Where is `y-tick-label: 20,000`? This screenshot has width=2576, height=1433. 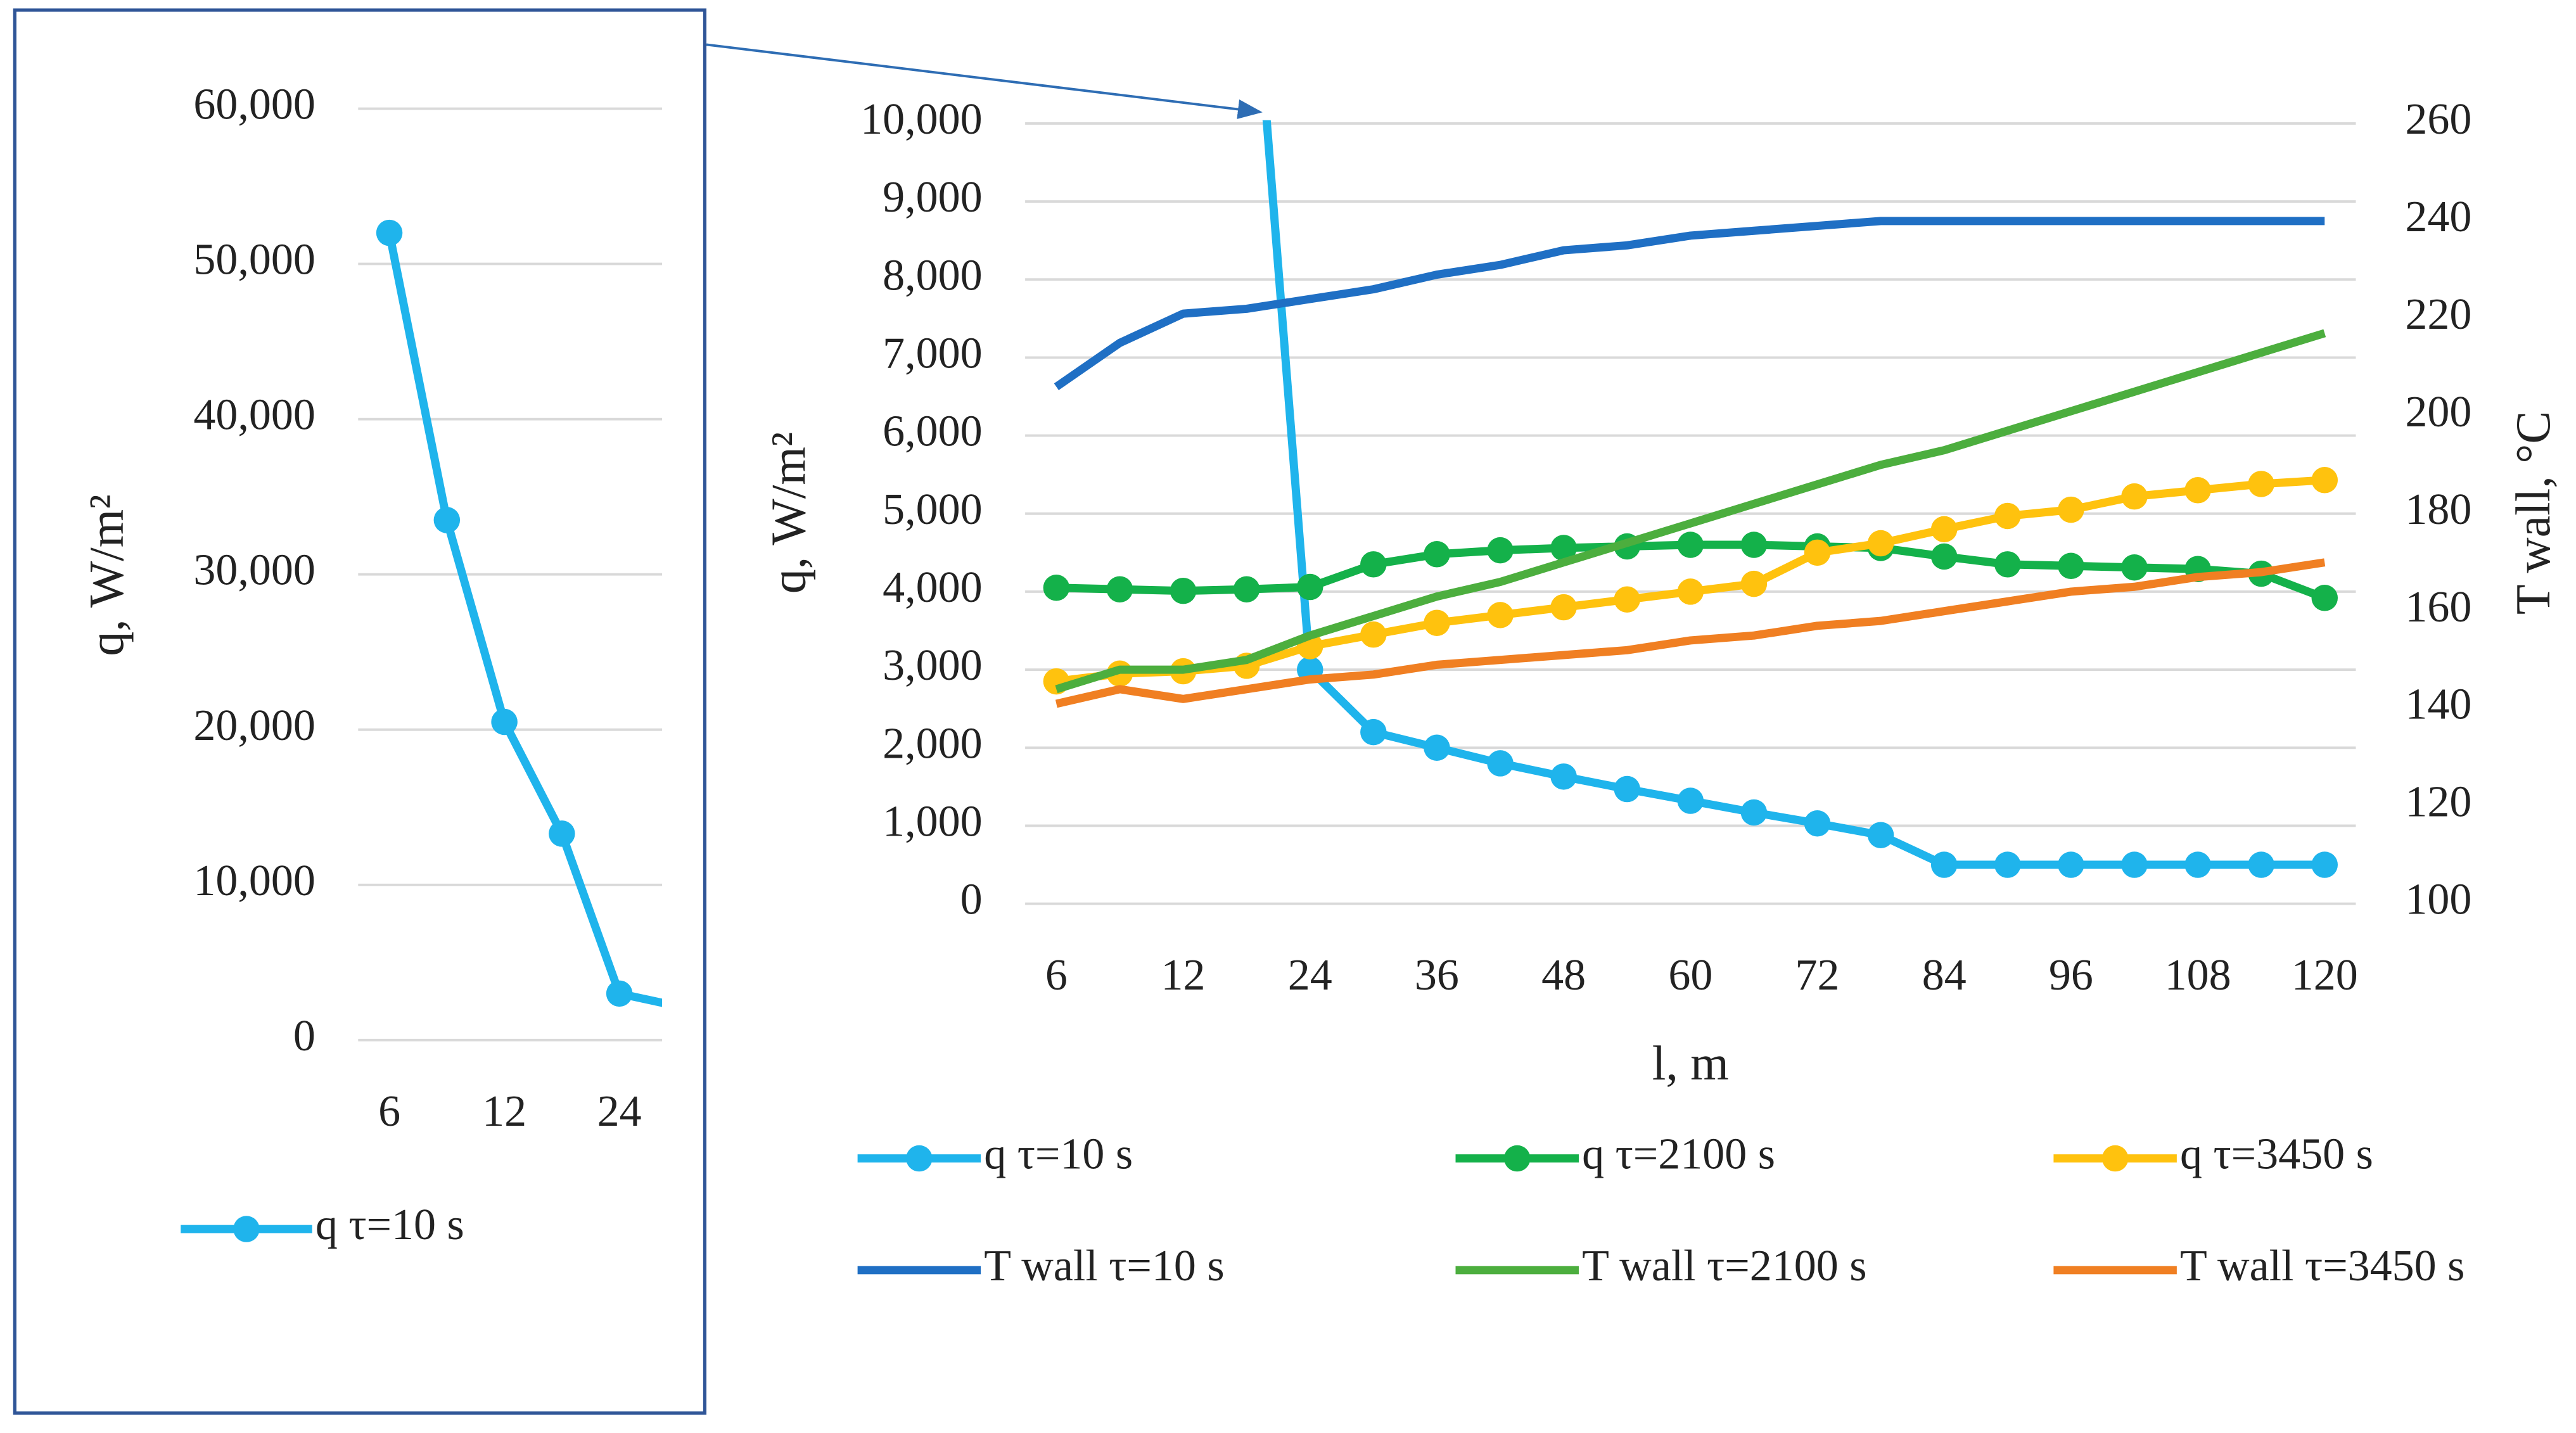 y-tick-label: 20,000 is located at coordinates (255, 725).